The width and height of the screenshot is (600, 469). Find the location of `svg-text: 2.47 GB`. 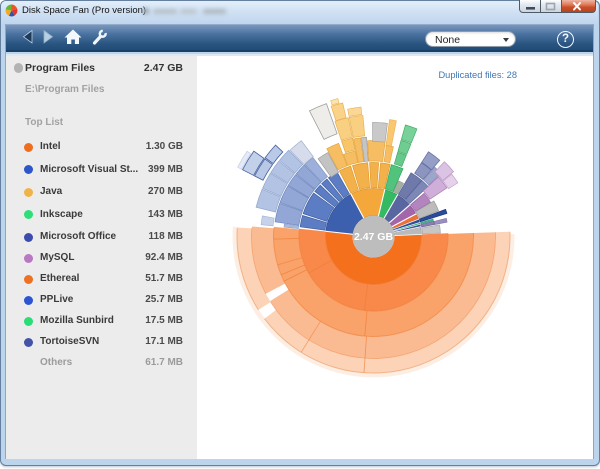

svg-text: 2.47 GB is located at coordinates (374, 237).